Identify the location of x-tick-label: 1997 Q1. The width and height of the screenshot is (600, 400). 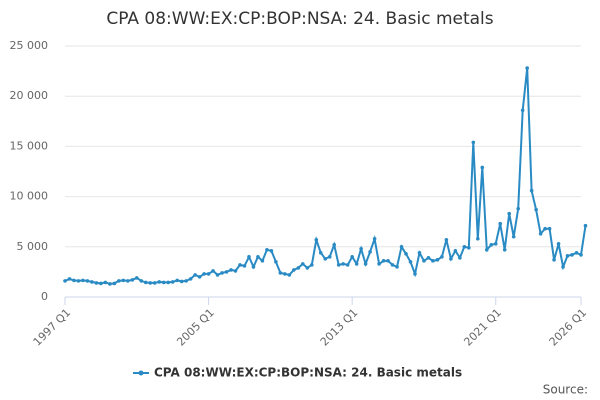
(52, 327).